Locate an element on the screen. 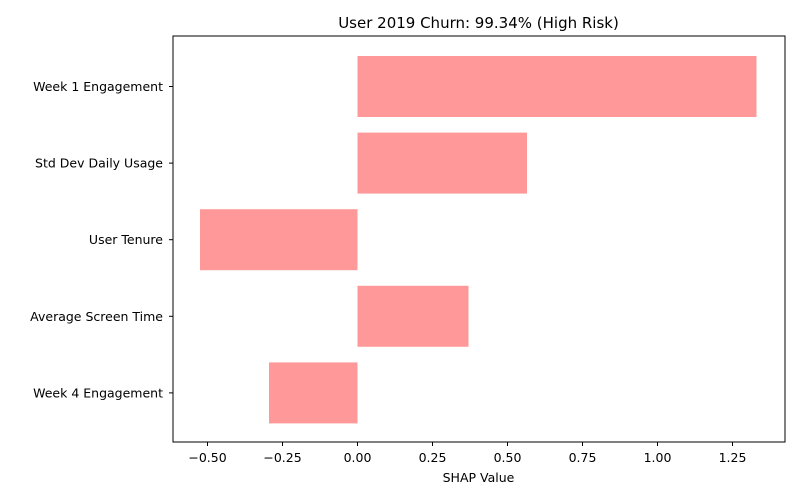 The image size is (800, 500). bar-week-4-engagement is located at coordinates (313, 393).